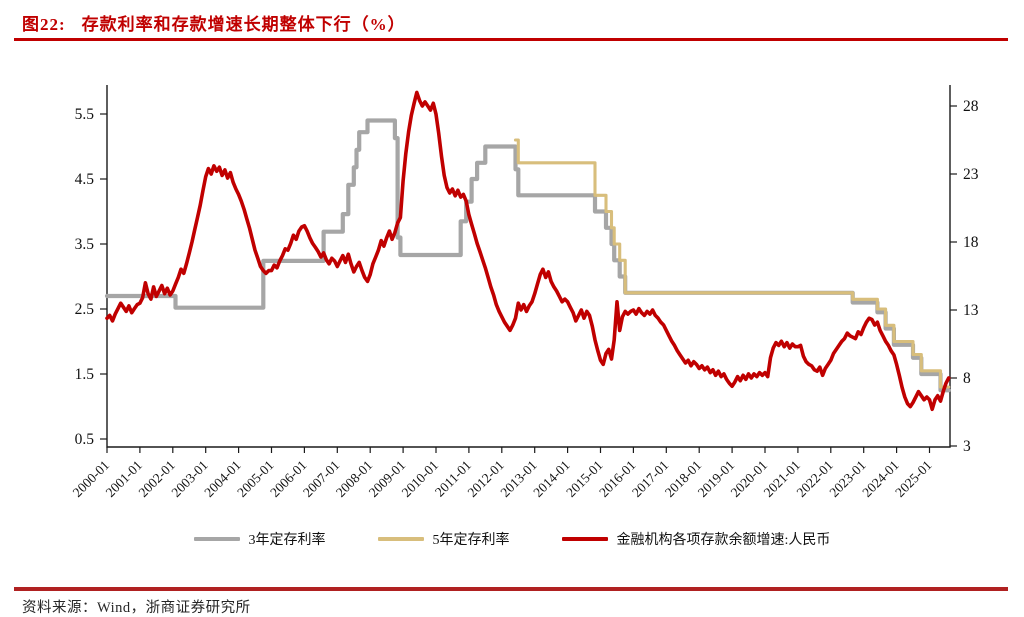  I want to click on legend-item-1: 3年定存利率, so click(259, 539).